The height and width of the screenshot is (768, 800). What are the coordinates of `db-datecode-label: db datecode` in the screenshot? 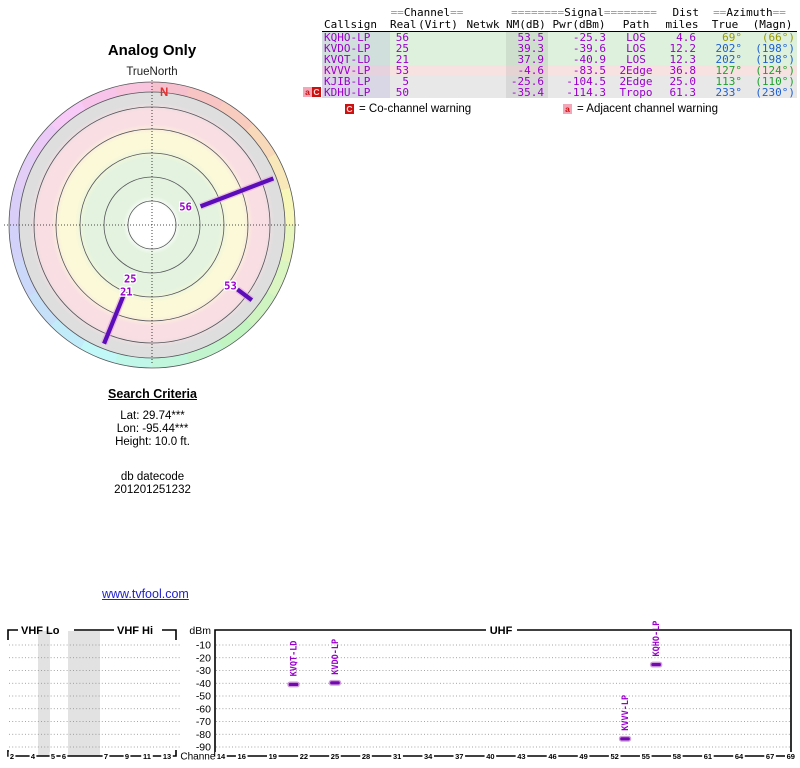 It's located at (152, 477).